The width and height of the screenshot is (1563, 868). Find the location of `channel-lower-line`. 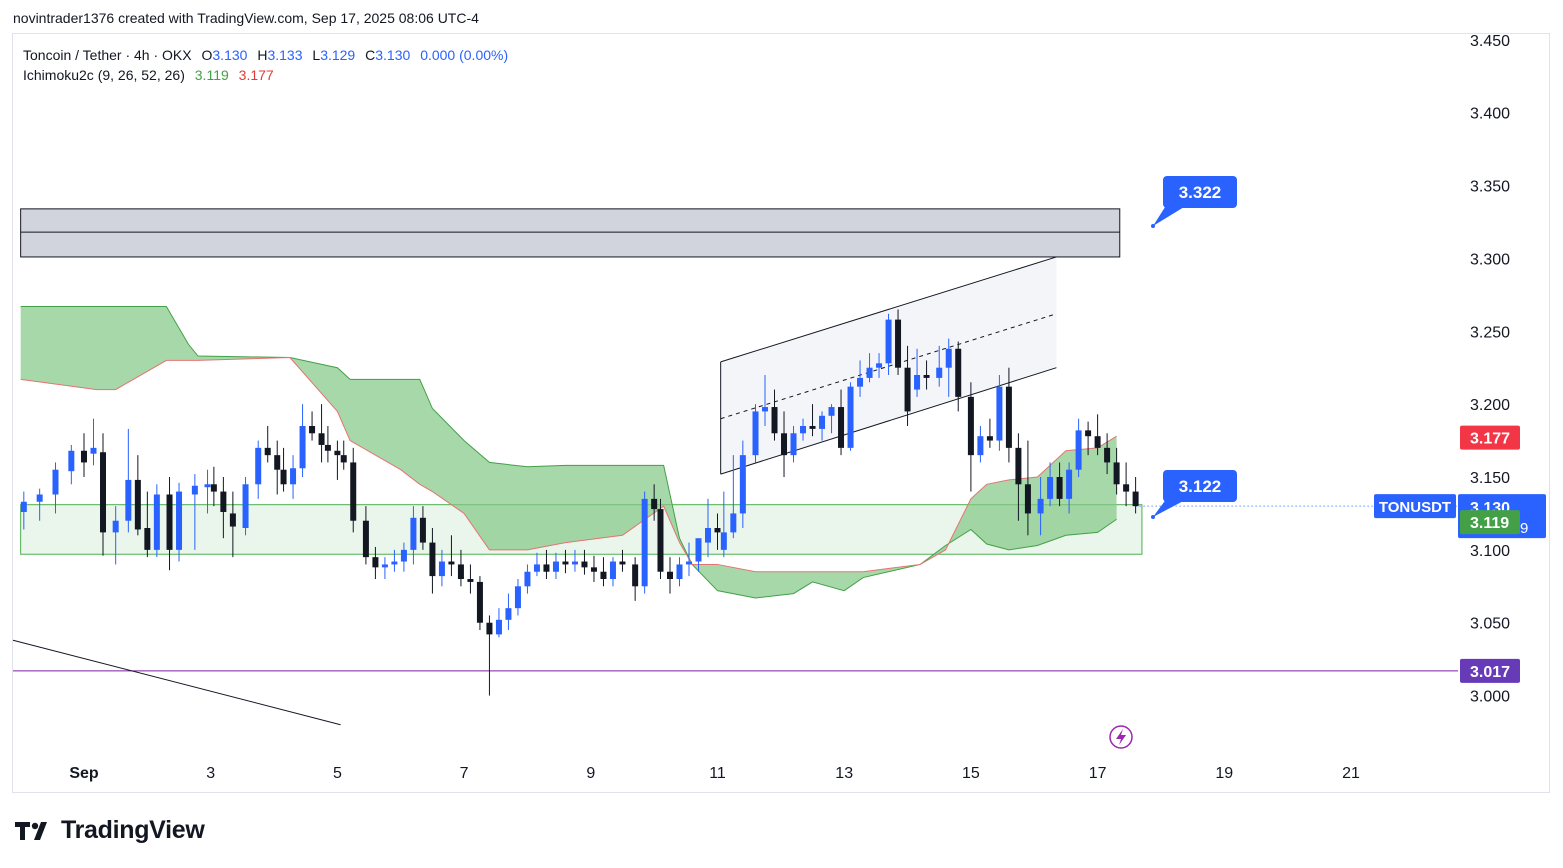

channel-lower-line is located at coordinates (888, 421).